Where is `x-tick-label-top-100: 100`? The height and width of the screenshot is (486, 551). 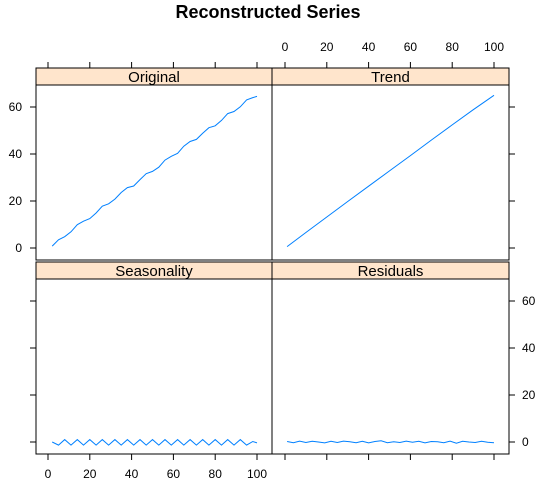 x-tick-label-top-100: 100 is located at coordinates (494, 47).